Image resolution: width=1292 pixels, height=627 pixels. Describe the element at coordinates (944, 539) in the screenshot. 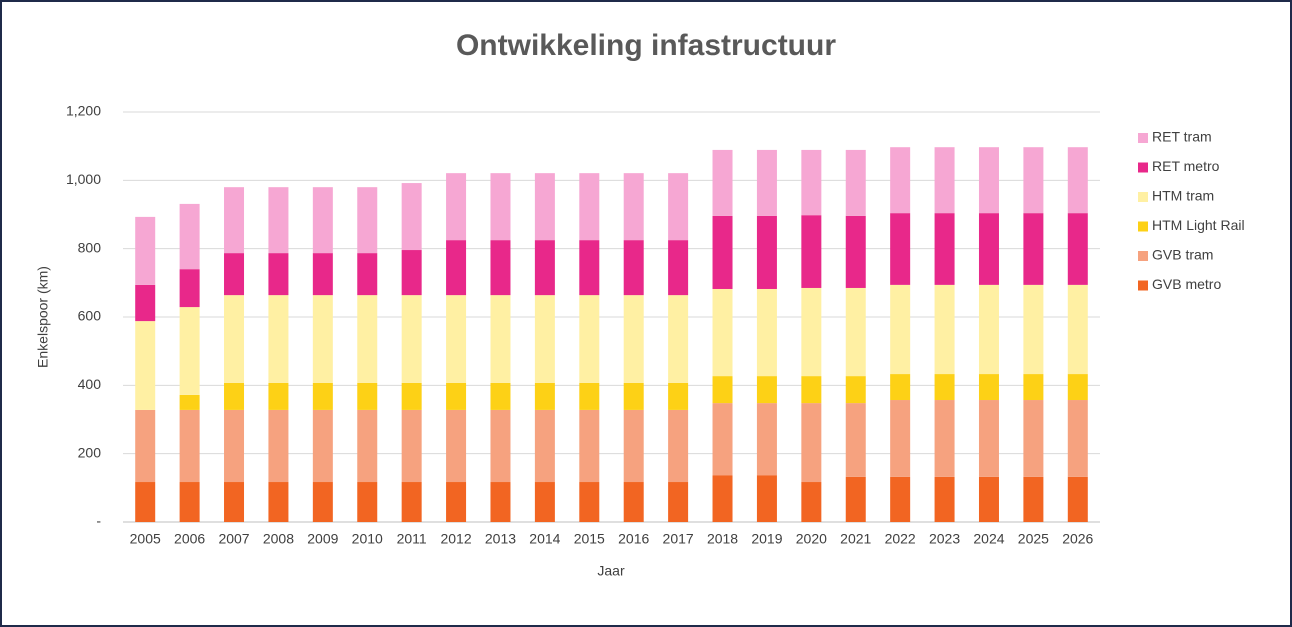

I see `x-tick-label: 2023` at that location.